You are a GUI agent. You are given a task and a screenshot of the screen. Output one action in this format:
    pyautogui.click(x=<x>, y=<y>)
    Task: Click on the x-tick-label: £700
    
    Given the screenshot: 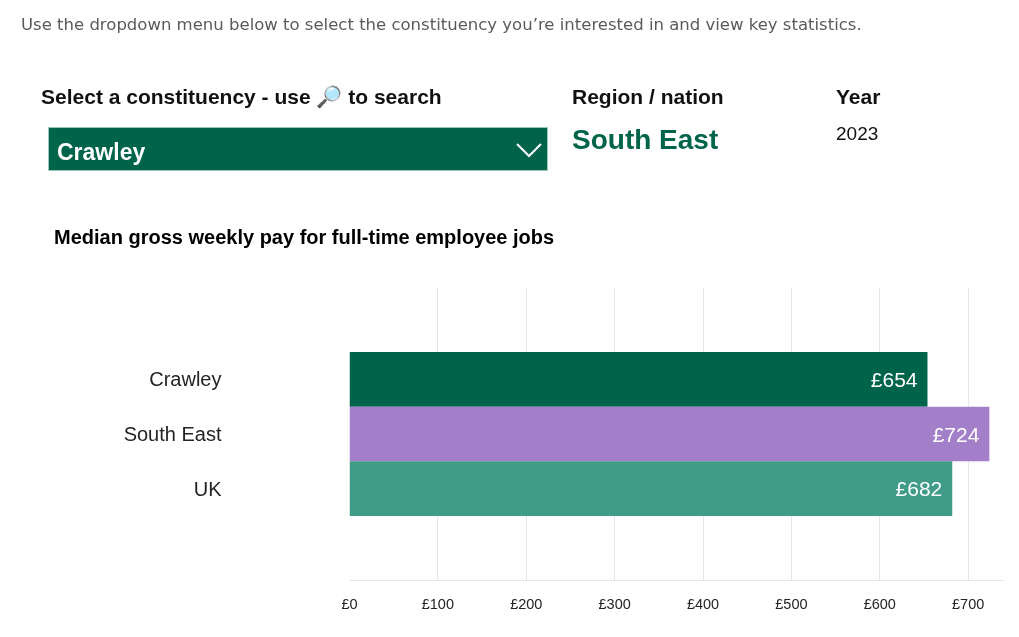 What is the action you would take?
    pyautogui.click(x=968, y=603)
    